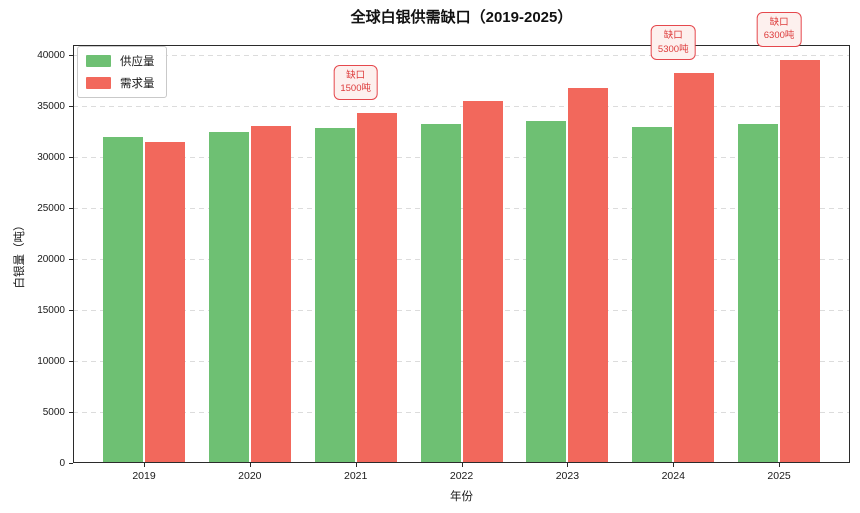 This screenshot has width=860, height=513. Describe the element at coordinates (567, 476) in the screenshot. I see `x-tick-label-2023: 2023` at that location.